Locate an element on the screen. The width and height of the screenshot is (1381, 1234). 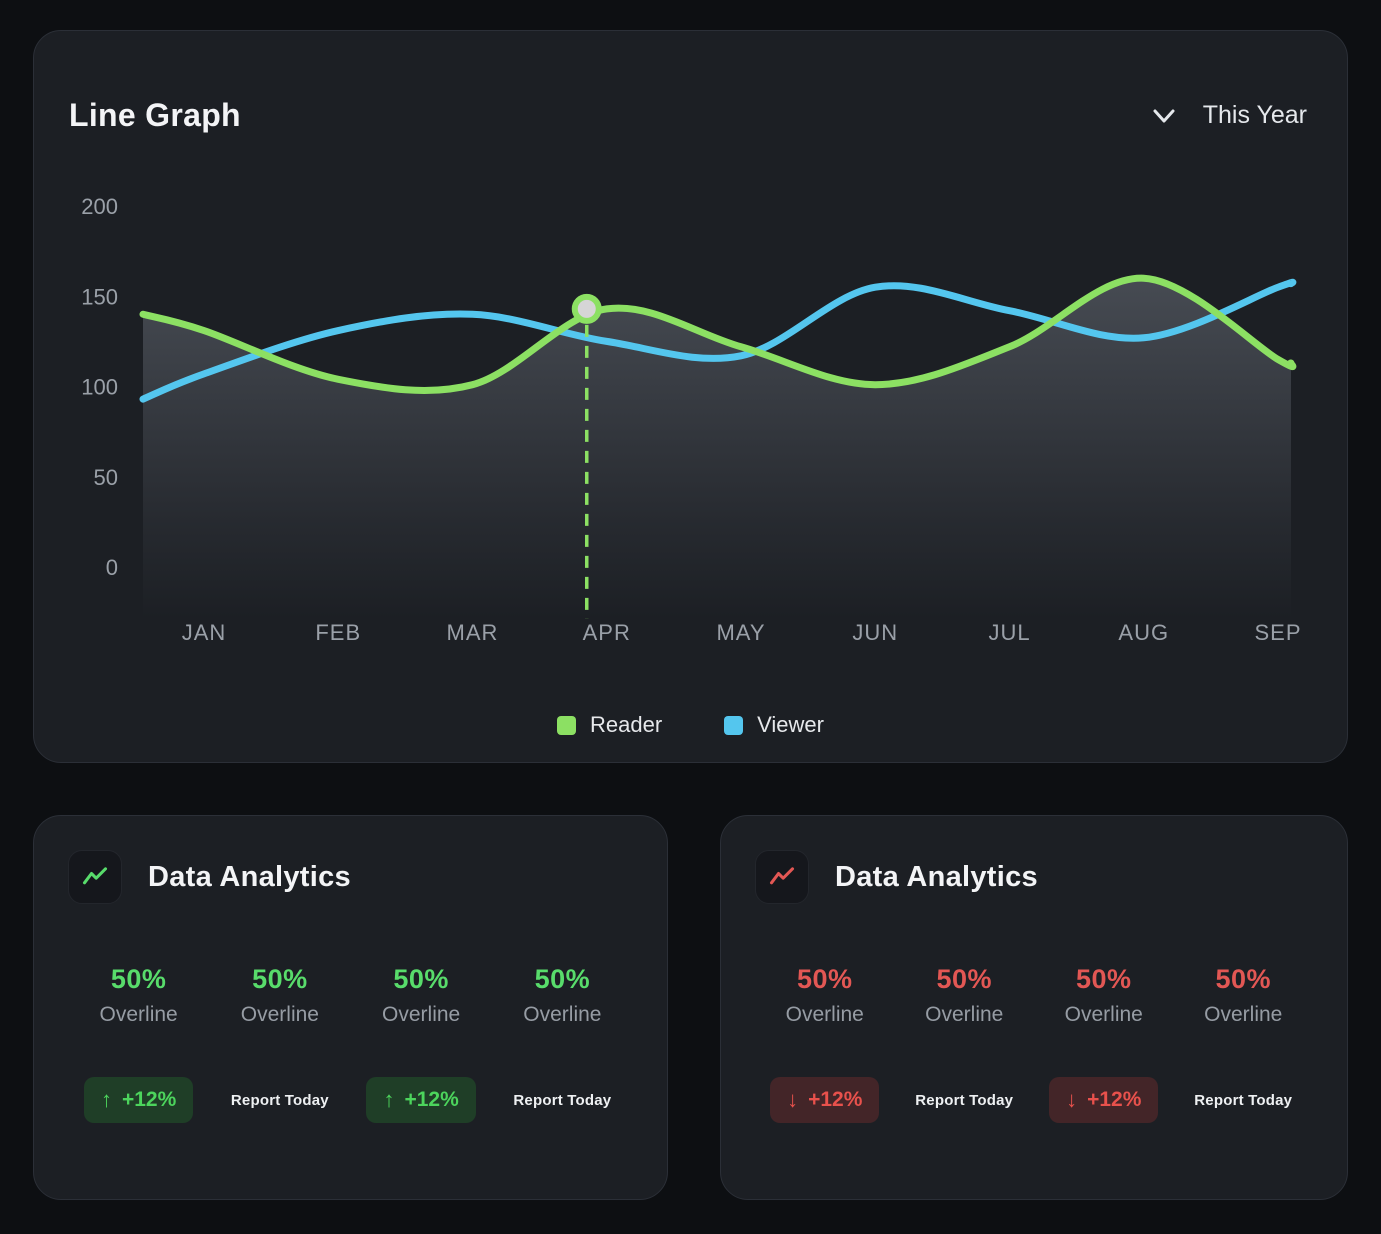
chevron-down-icon is located at coordinates (1164, 115).